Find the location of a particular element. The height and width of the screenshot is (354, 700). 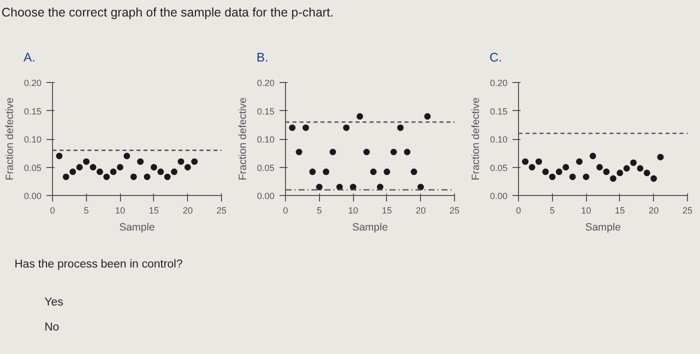

text: Yes is located at coordinates (54, 302).